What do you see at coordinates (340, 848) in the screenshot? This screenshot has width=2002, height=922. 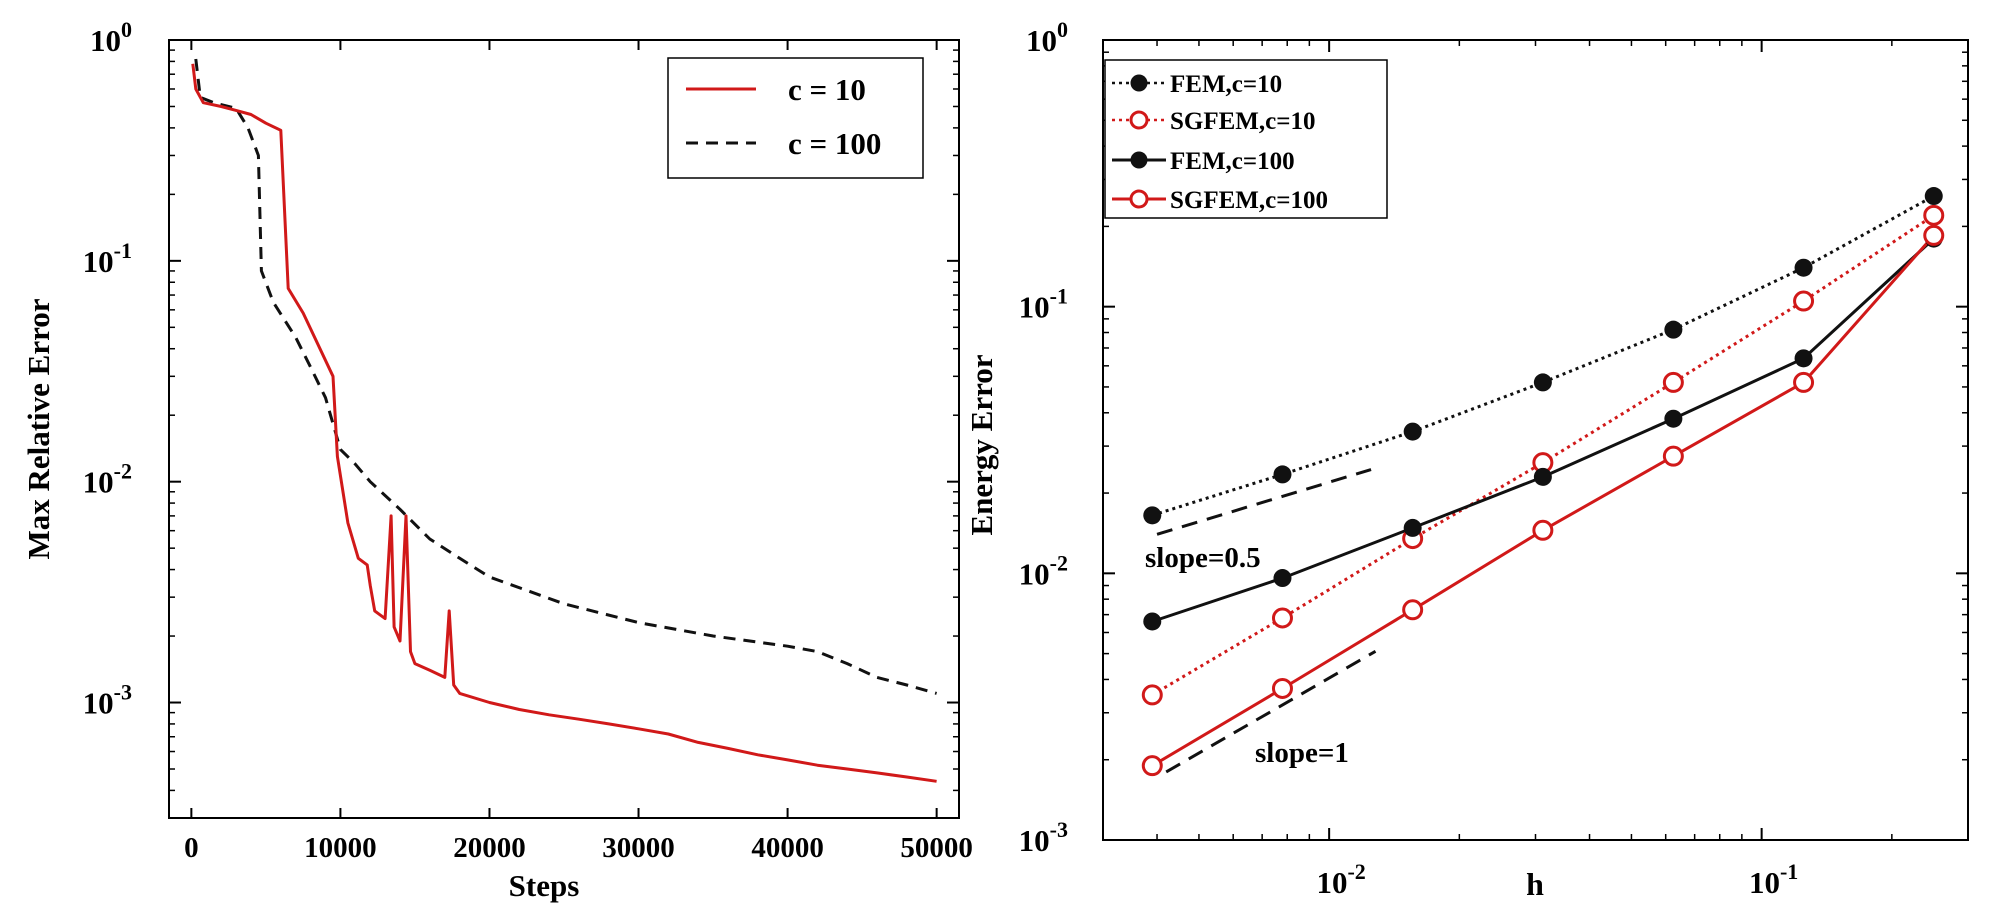 I see `left-x-tick-label: 10000` at bounding box center [340, 848].